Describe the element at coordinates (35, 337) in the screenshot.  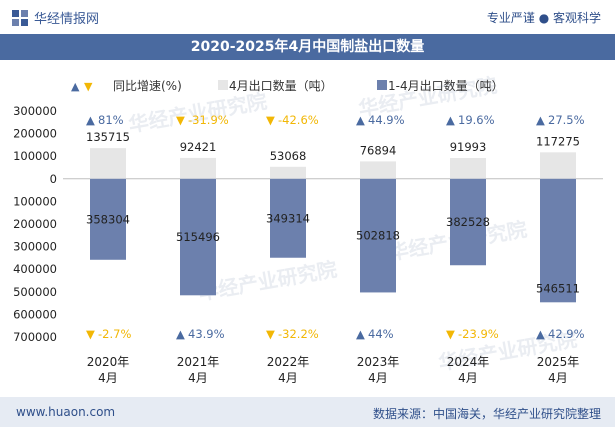
I see `y-tick-label: 700000` at that location.